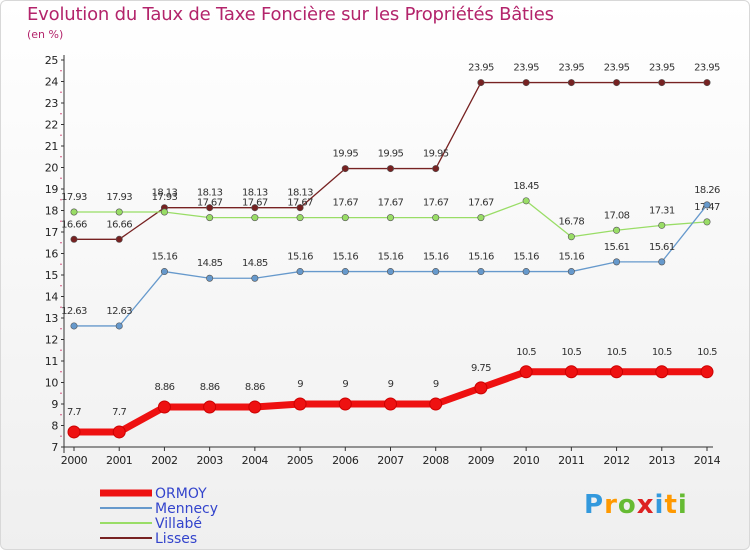 The image size is (750, 550). Describe the element at coordinates (436, 460) in the screenshot. I see `x-tick-label: 2008` at that location.